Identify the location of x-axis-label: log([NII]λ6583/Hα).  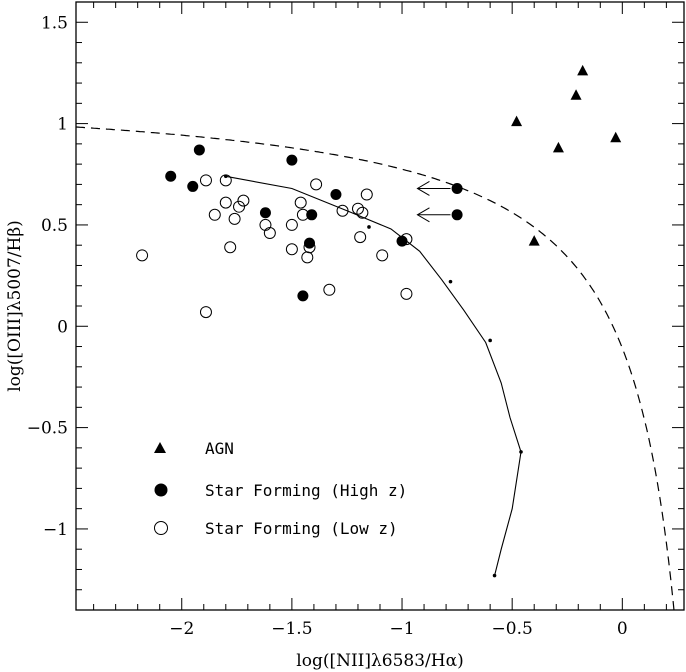
(379, 661).